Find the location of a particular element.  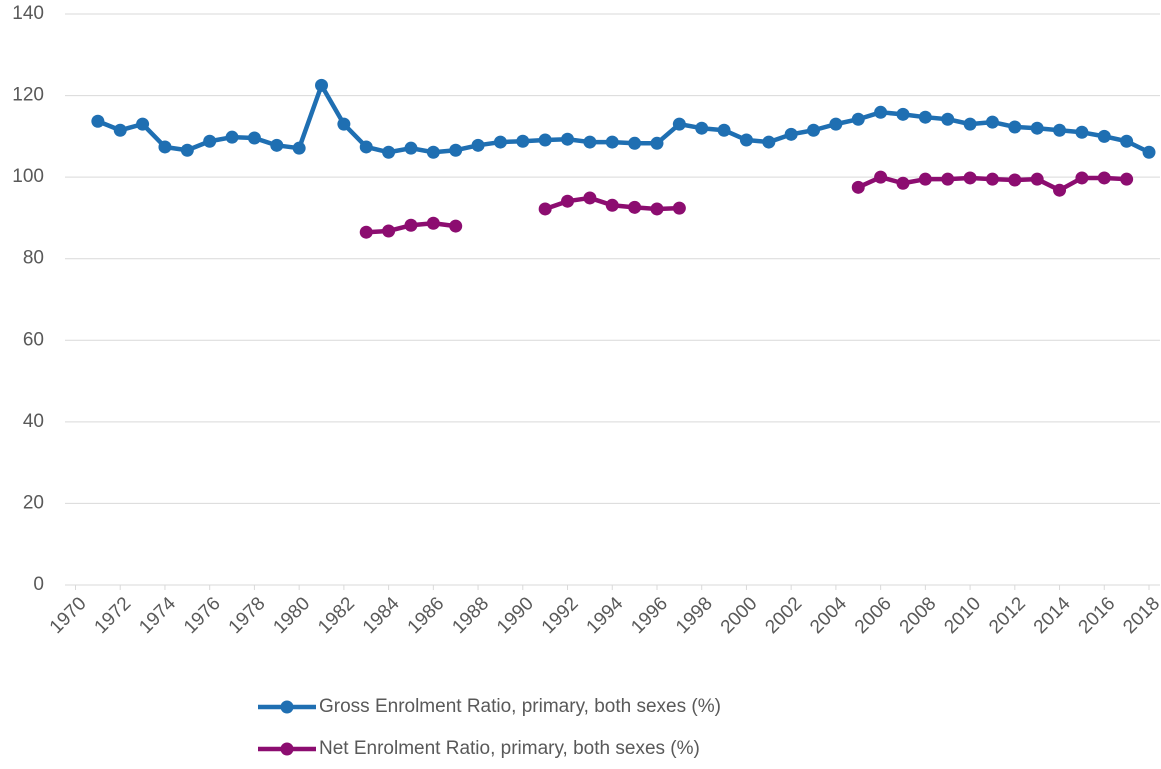

x-tick-label: 1982 is located at coordinates (336, 615).